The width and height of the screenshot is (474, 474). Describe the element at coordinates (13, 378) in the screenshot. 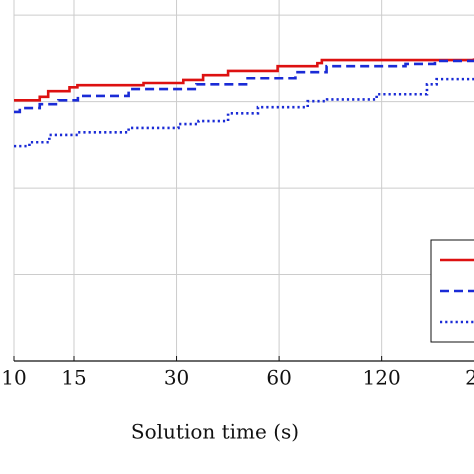

I see `x-tick-label: 10` at that location.